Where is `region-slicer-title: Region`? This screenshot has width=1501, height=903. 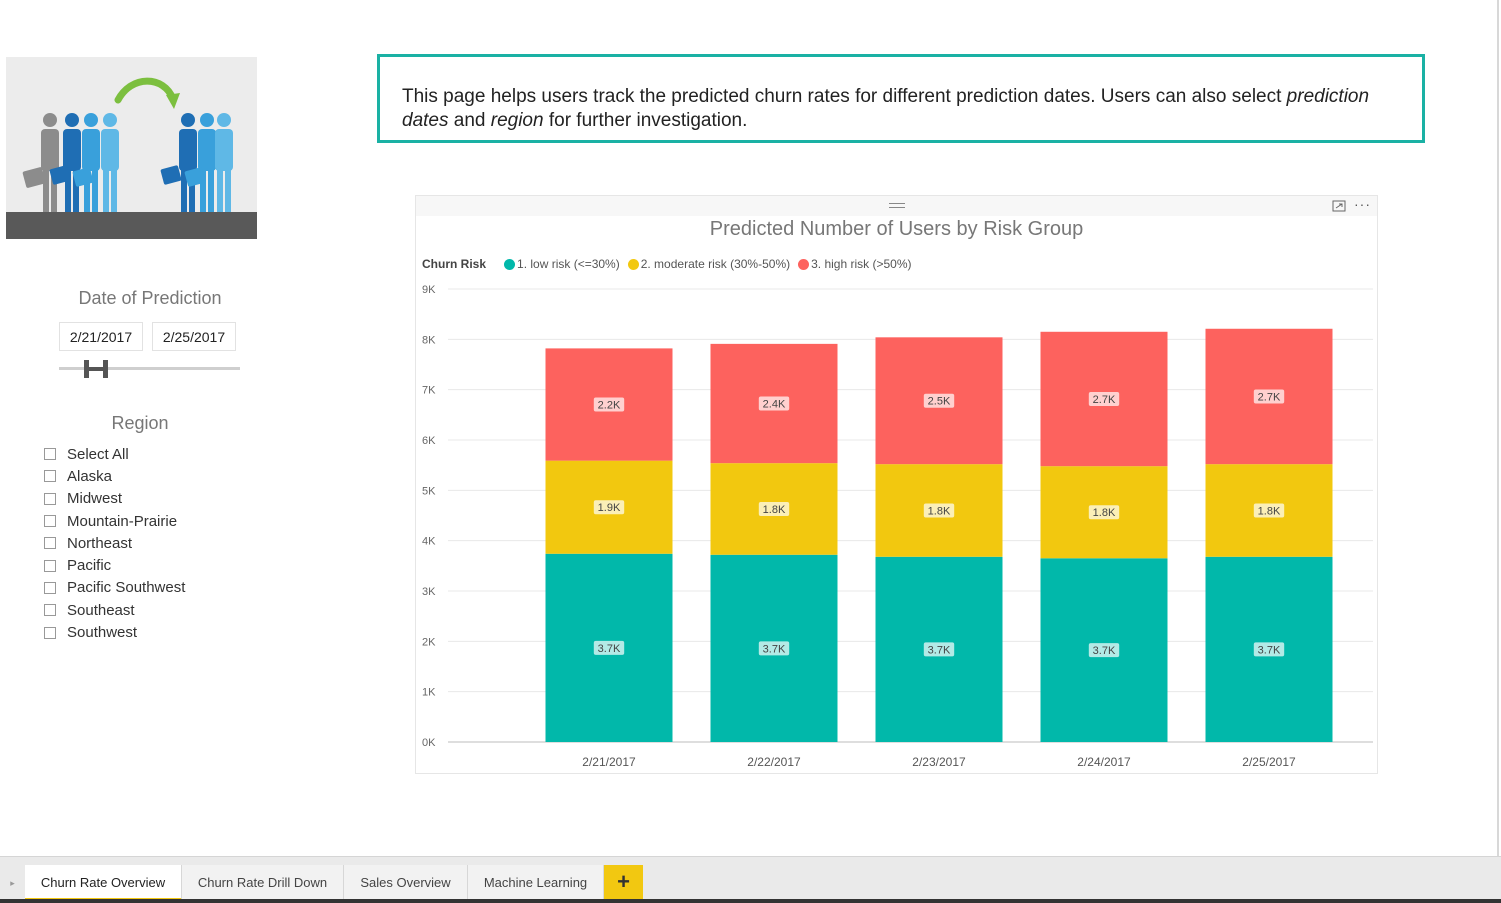 region-slicer-title: Region is located at coordinates (140, 423).